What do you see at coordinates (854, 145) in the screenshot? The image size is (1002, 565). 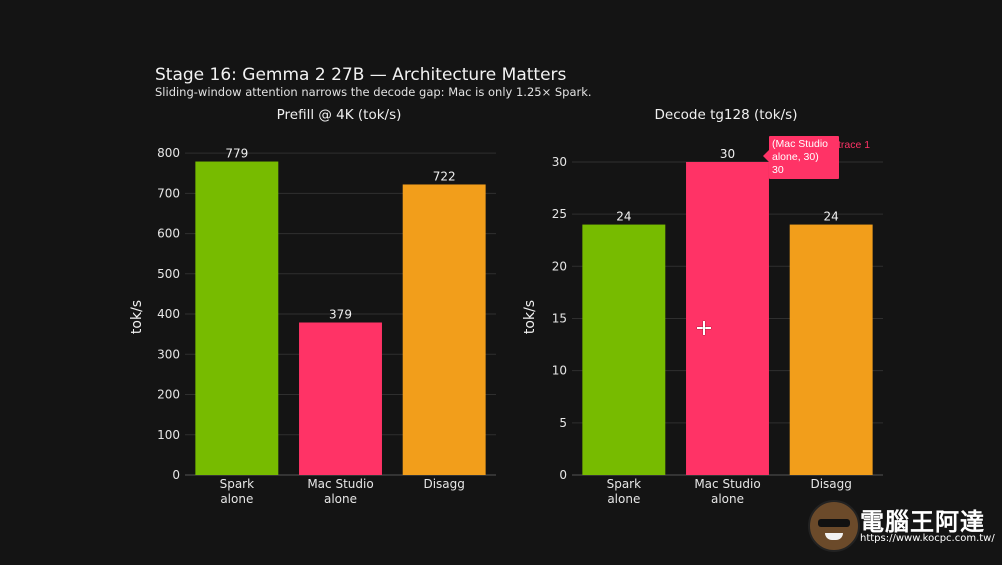 I see `tooltip-trace-name: trace 1` at bounding box center [854, 145].